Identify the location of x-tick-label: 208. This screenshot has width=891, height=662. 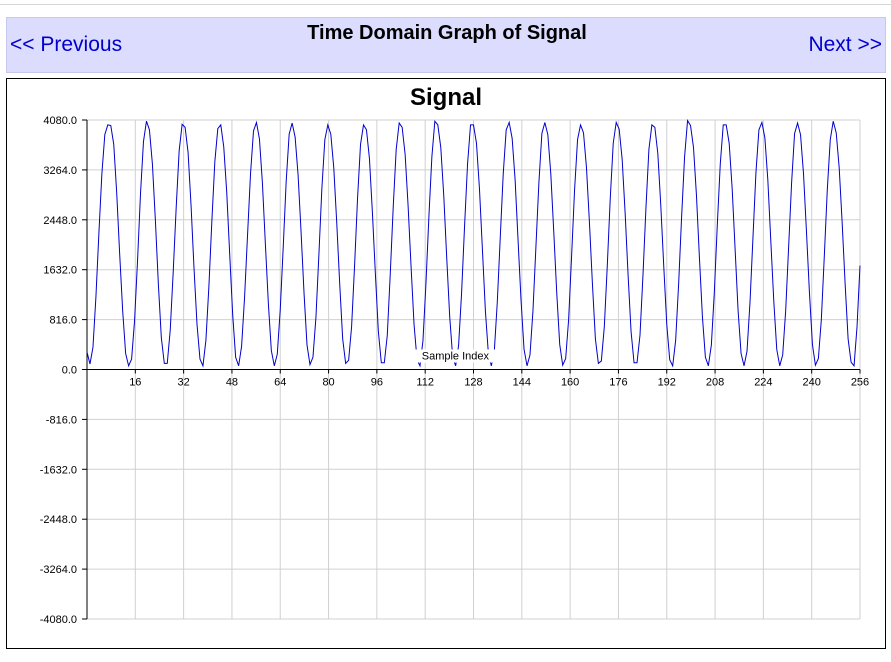
(715, 383).